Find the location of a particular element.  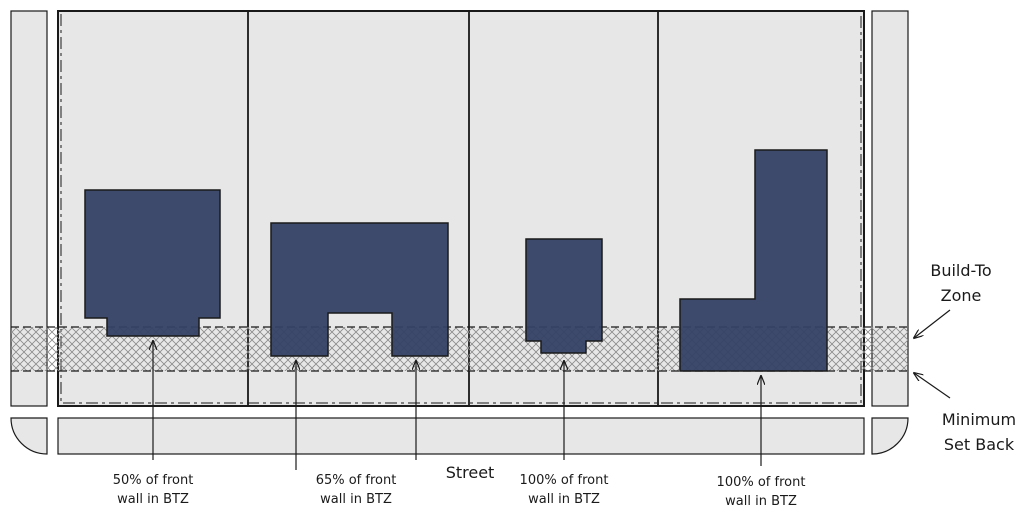

caption-lot-1-line1: 50% of front is located at coordinates (153, 480).